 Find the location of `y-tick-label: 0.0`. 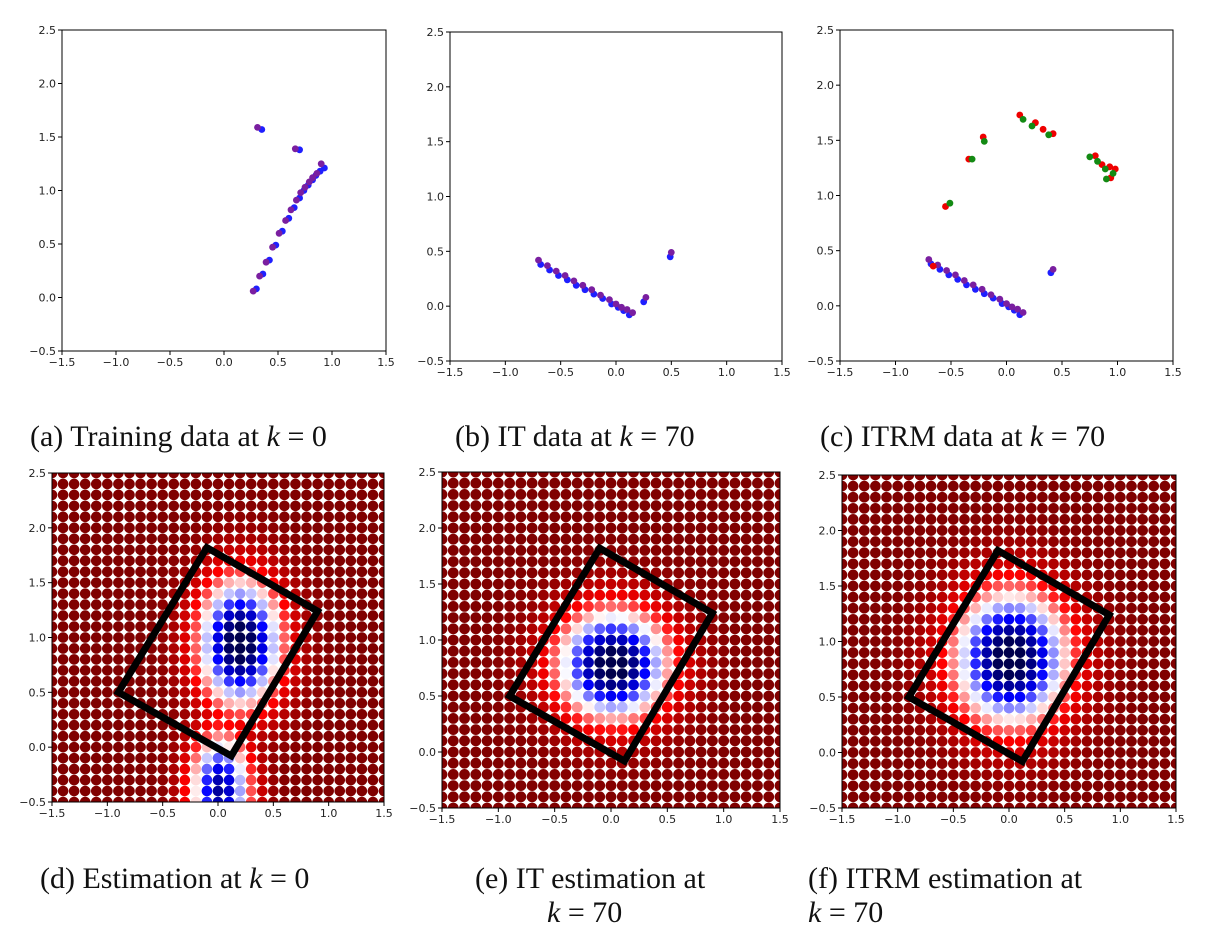

y-tick-label: 0.0 is located at coordinates (48, 298).